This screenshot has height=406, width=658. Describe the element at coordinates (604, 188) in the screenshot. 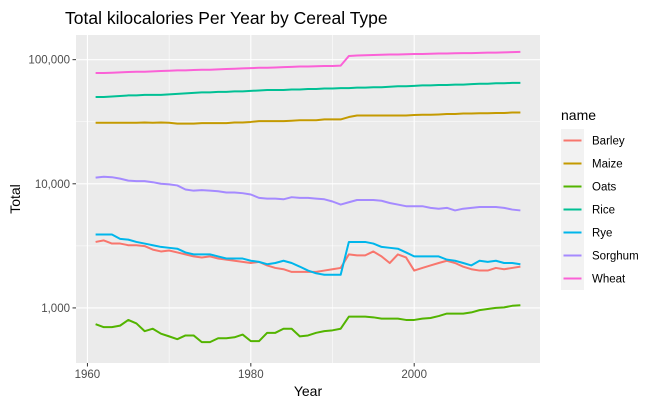

I see `legend-label-oats: Oats` at that location.